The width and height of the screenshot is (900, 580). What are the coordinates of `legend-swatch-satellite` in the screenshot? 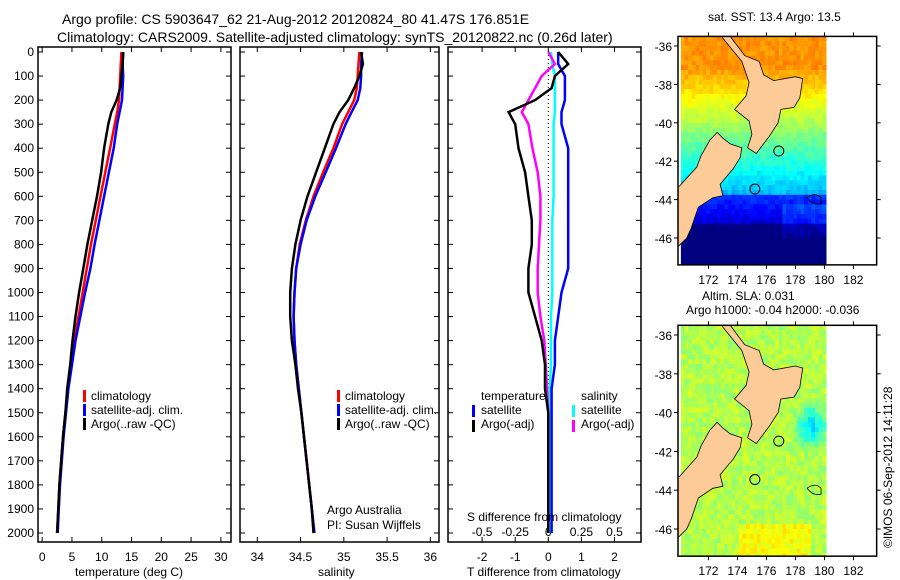 It's located at (84, 410).